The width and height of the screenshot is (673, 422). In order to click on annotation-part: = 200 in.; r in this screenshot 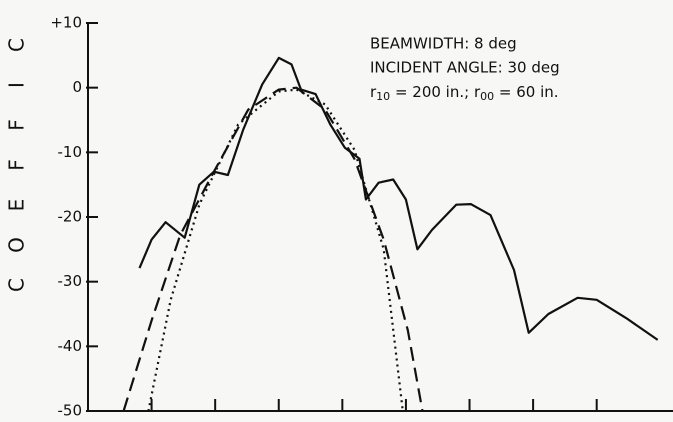, I will do `click(435, 92)`.